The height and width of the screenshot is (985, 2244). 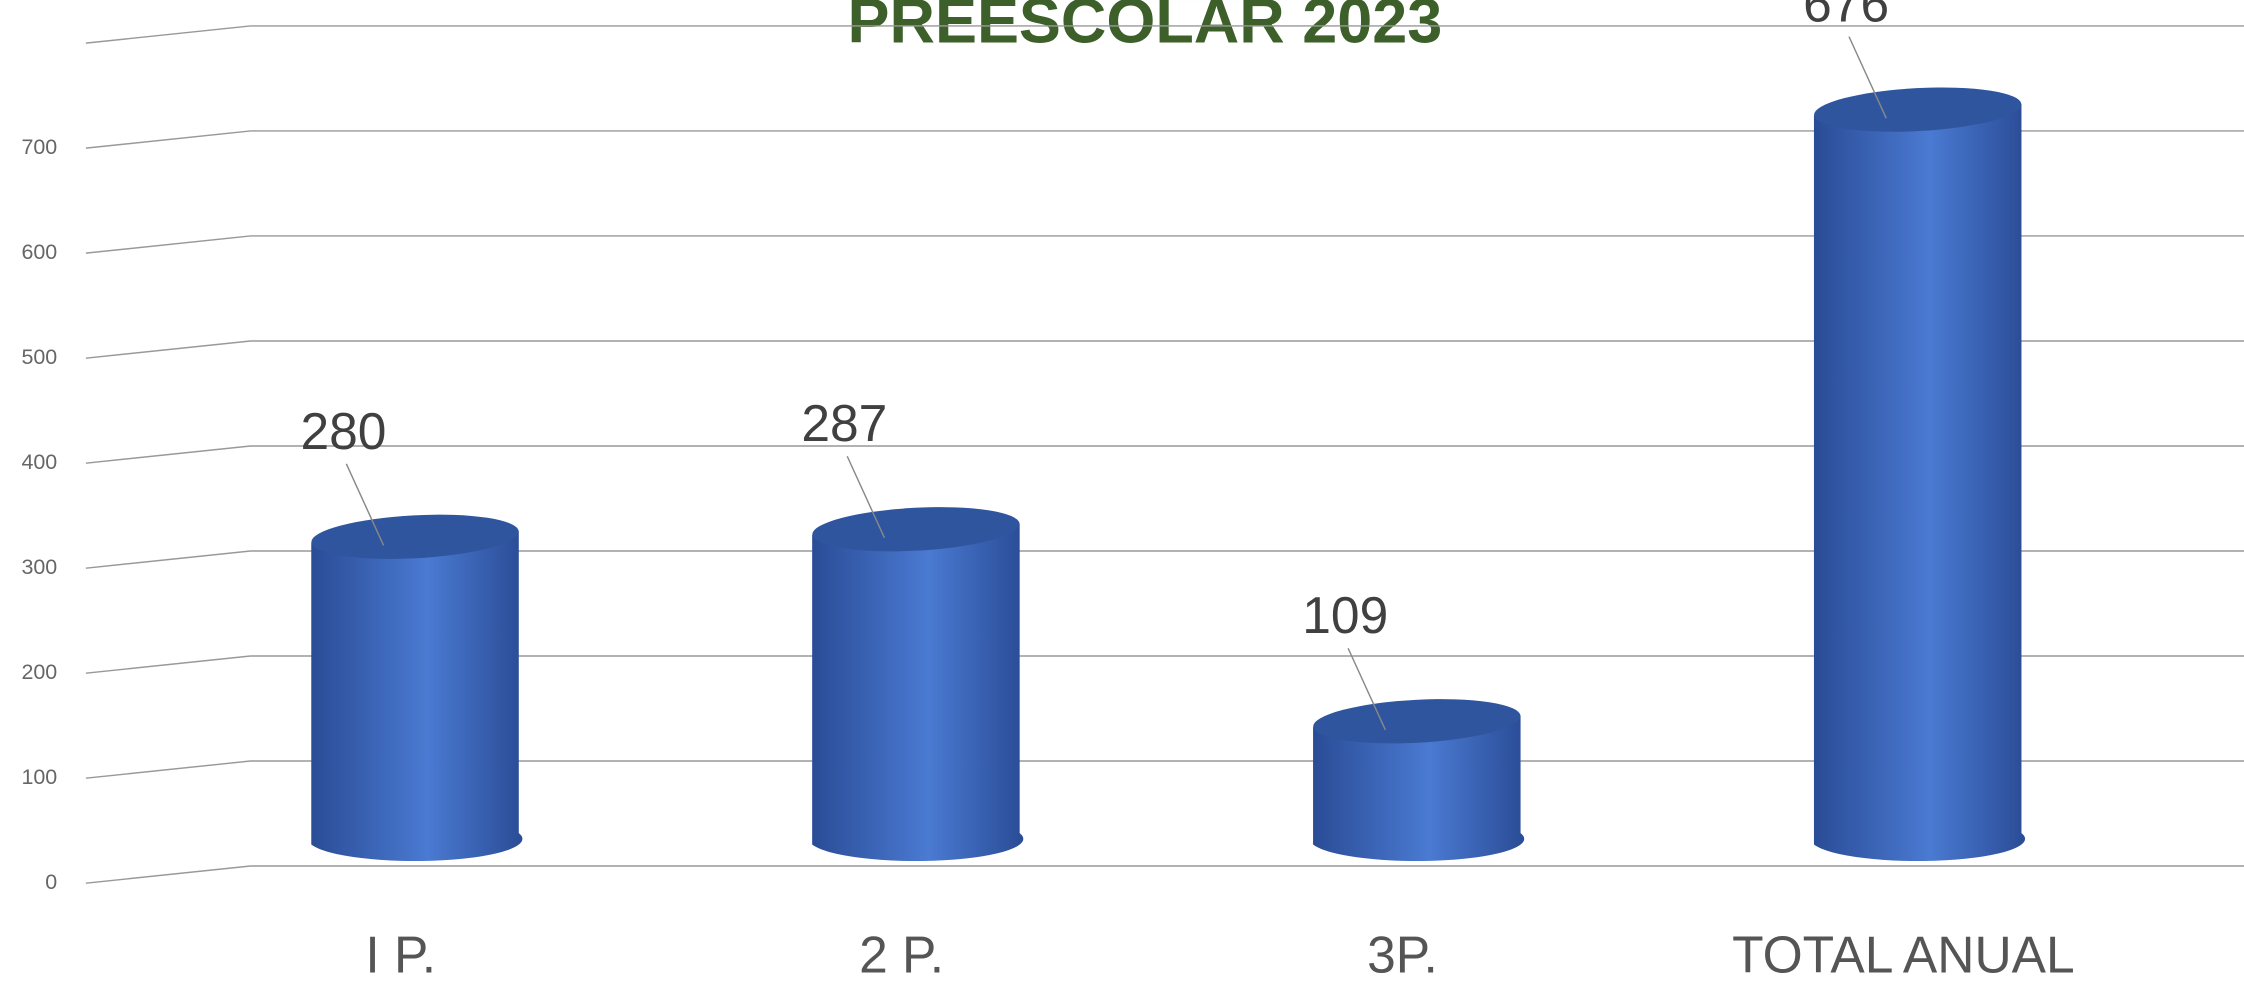 What do you see at coordinates (1903, 955) in the screenshot?
I see `x-tick-label: TOTAL ANUAL` at bounding box center [1903, 955].